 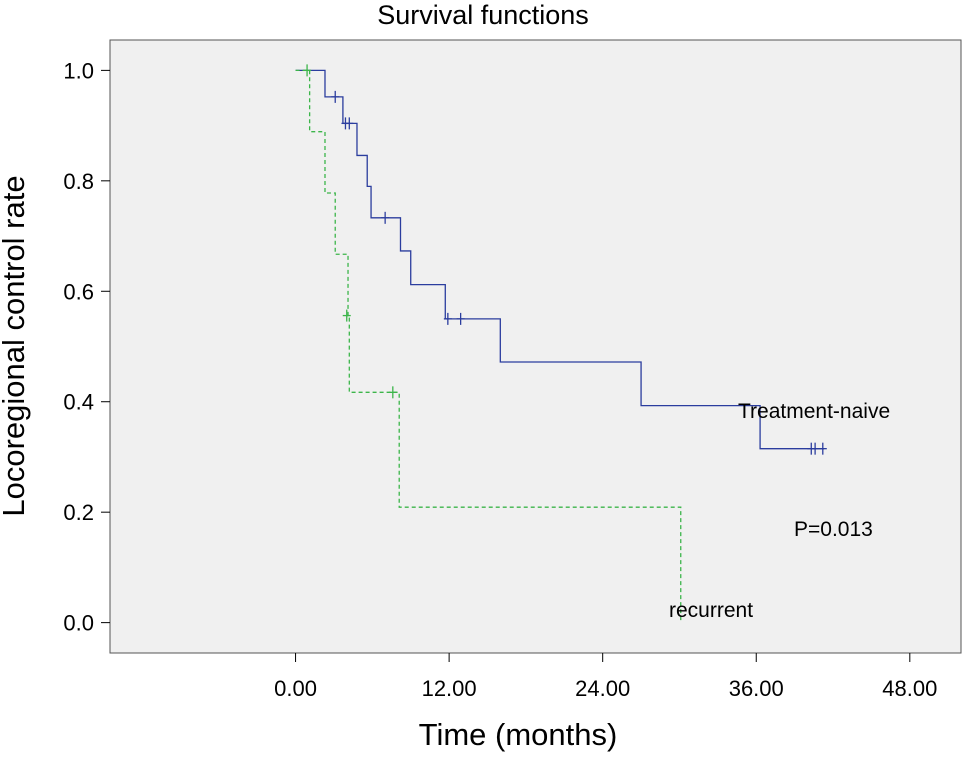 What do you see at coordinates (756, 688) in the screenshot?
I see `x-tick-label: 36.00` at bounding box center [756, 688].